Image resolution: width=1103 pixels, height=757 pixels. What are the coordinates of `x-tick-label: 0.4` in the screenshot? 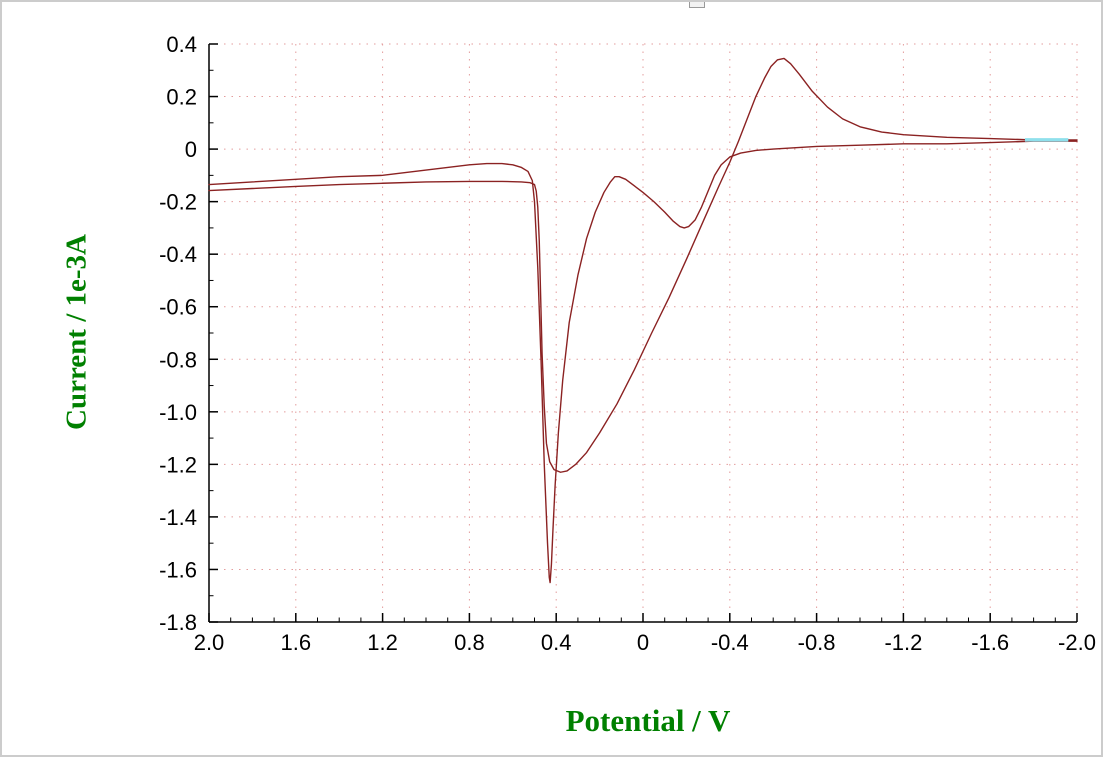 It's located at (556, 642).